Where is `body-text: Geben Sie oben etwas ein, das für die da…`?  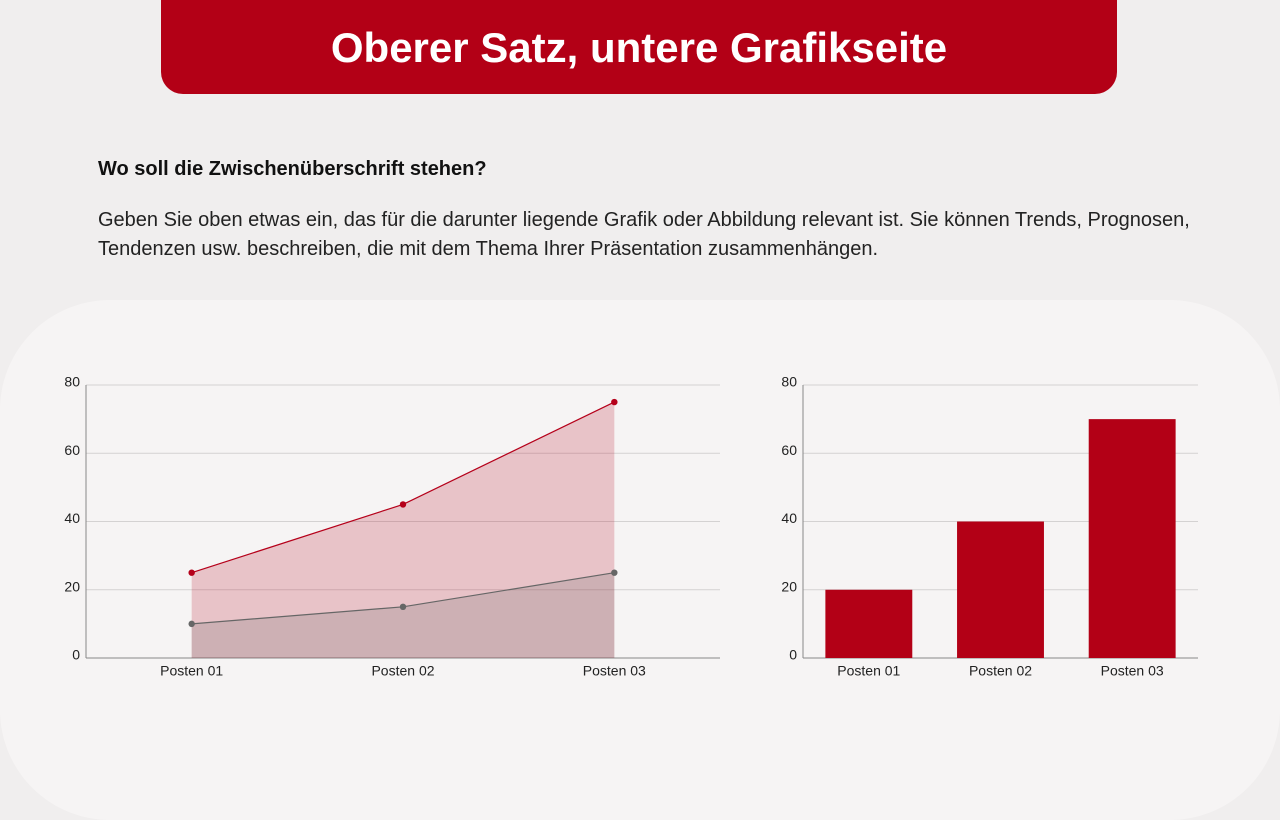 body-text: Geben Sie oben etwas ein, das für die da… is located at coordinates (644, 234).